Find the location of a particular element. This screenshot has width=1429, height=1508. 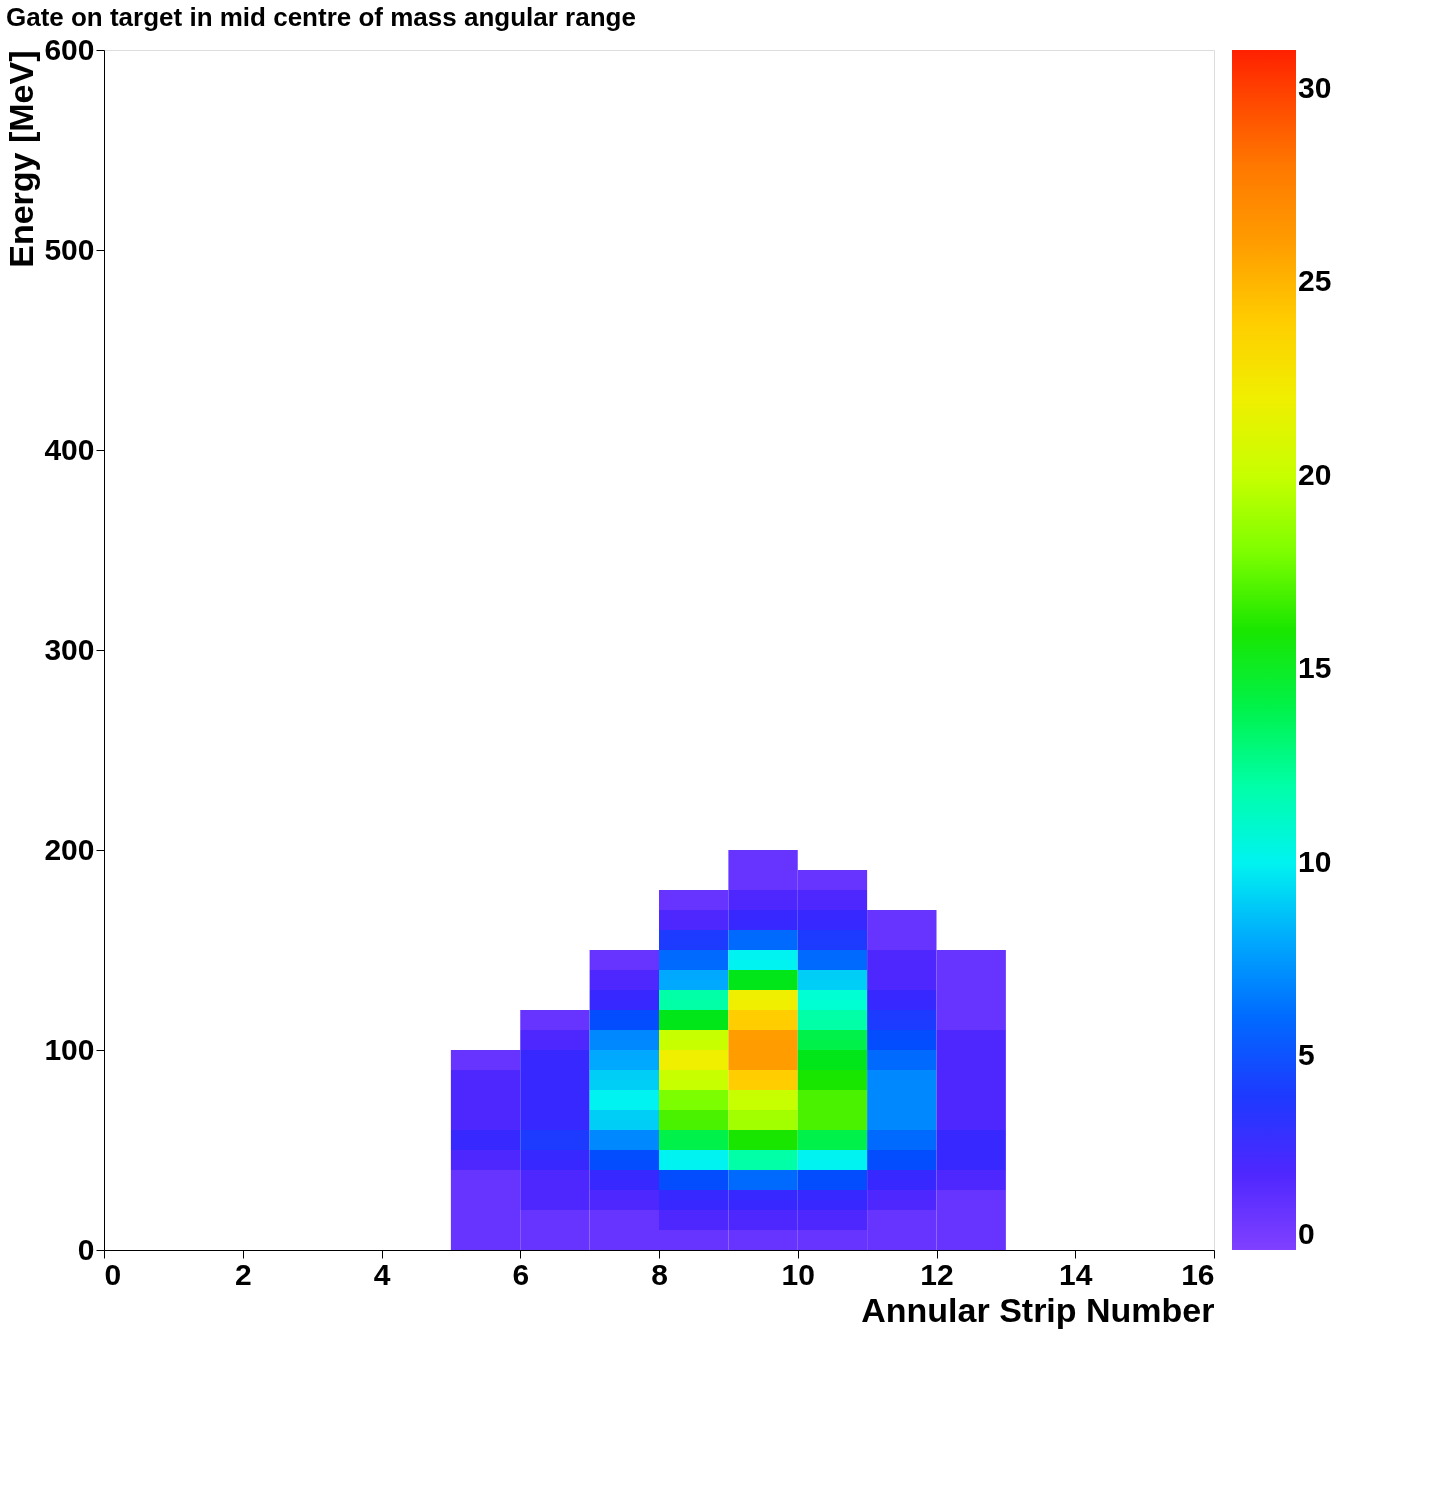

chart-title: Gate on target in mid centre of mass angular range is located at coordinates (320, 17).